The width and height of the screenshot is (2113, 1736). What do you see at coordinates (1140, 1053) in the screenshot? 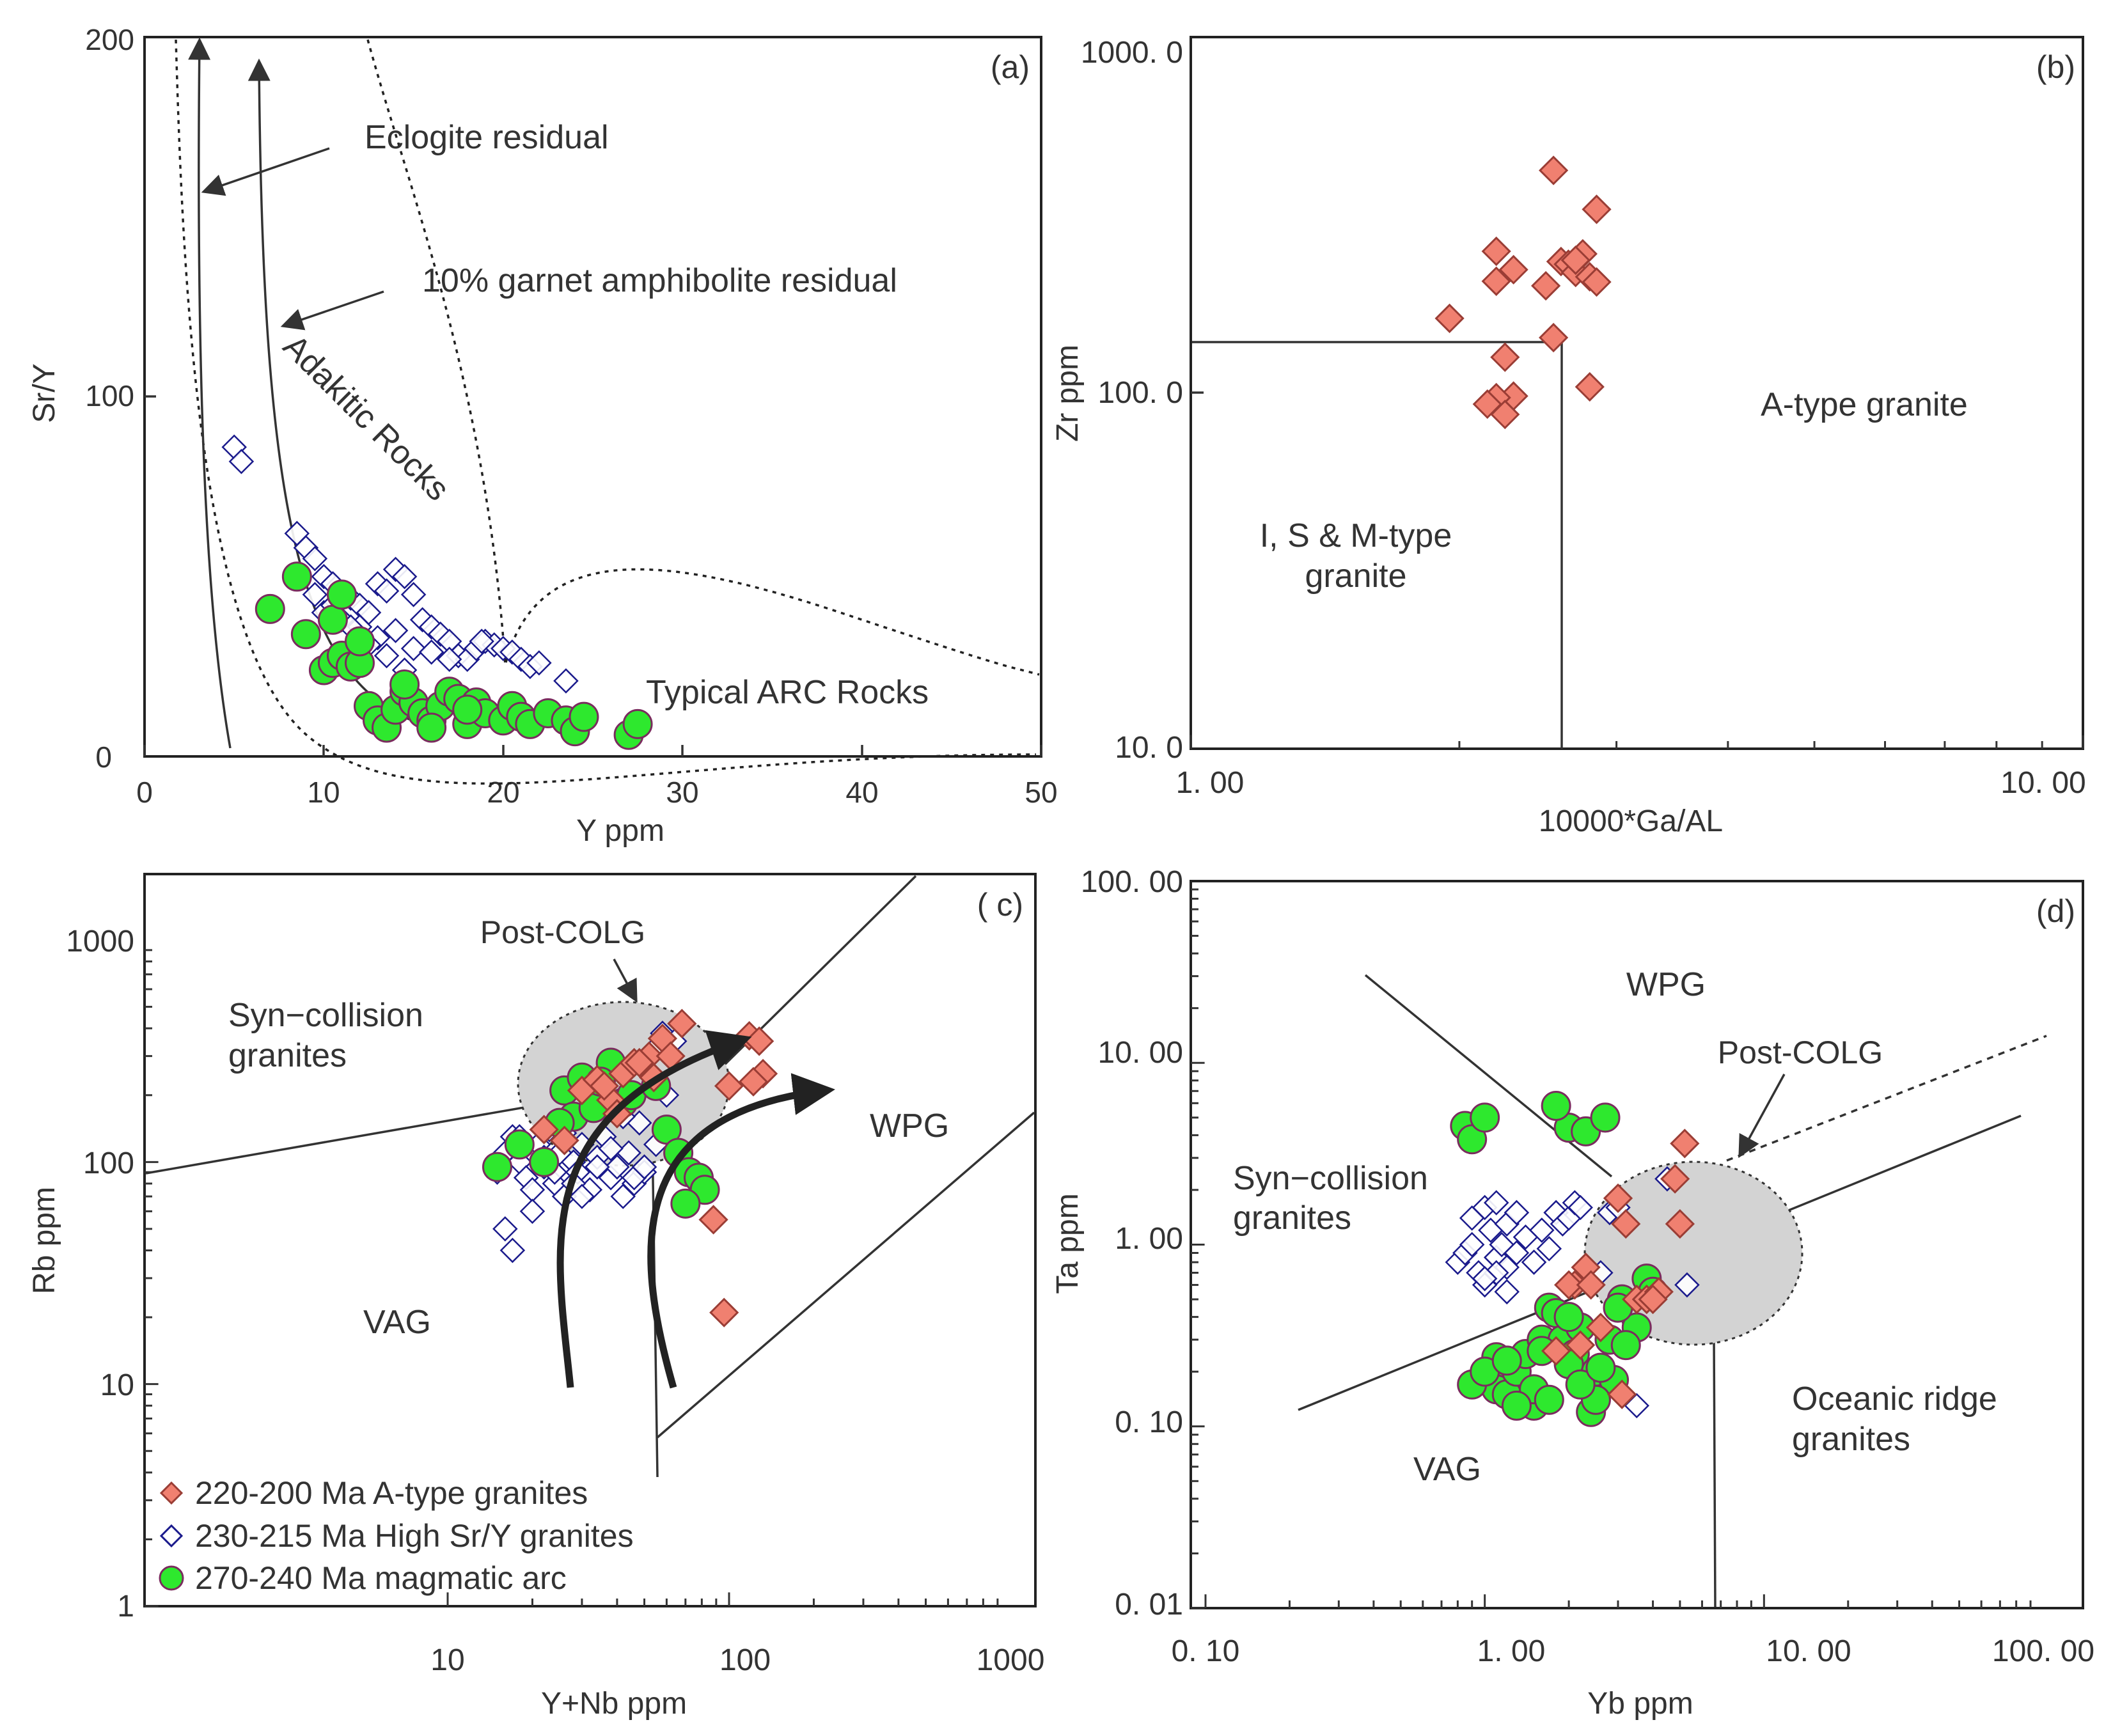
I see `y-tick-label: 10. 00` at bounding box center [1140, 1053].